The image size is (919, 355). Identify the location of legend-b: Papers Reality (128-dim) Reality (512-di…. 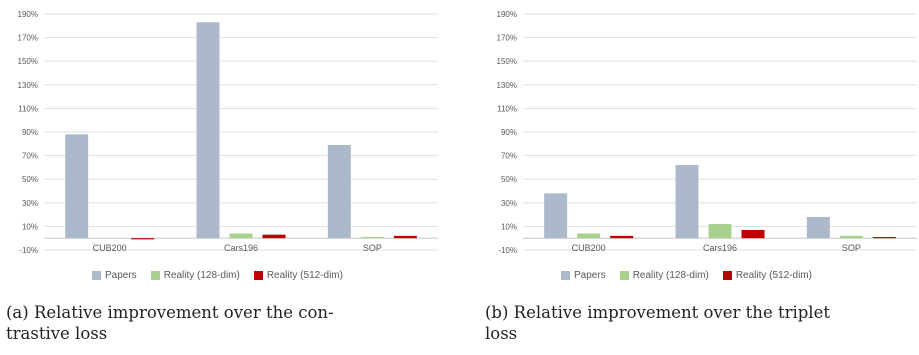
(686, 275).